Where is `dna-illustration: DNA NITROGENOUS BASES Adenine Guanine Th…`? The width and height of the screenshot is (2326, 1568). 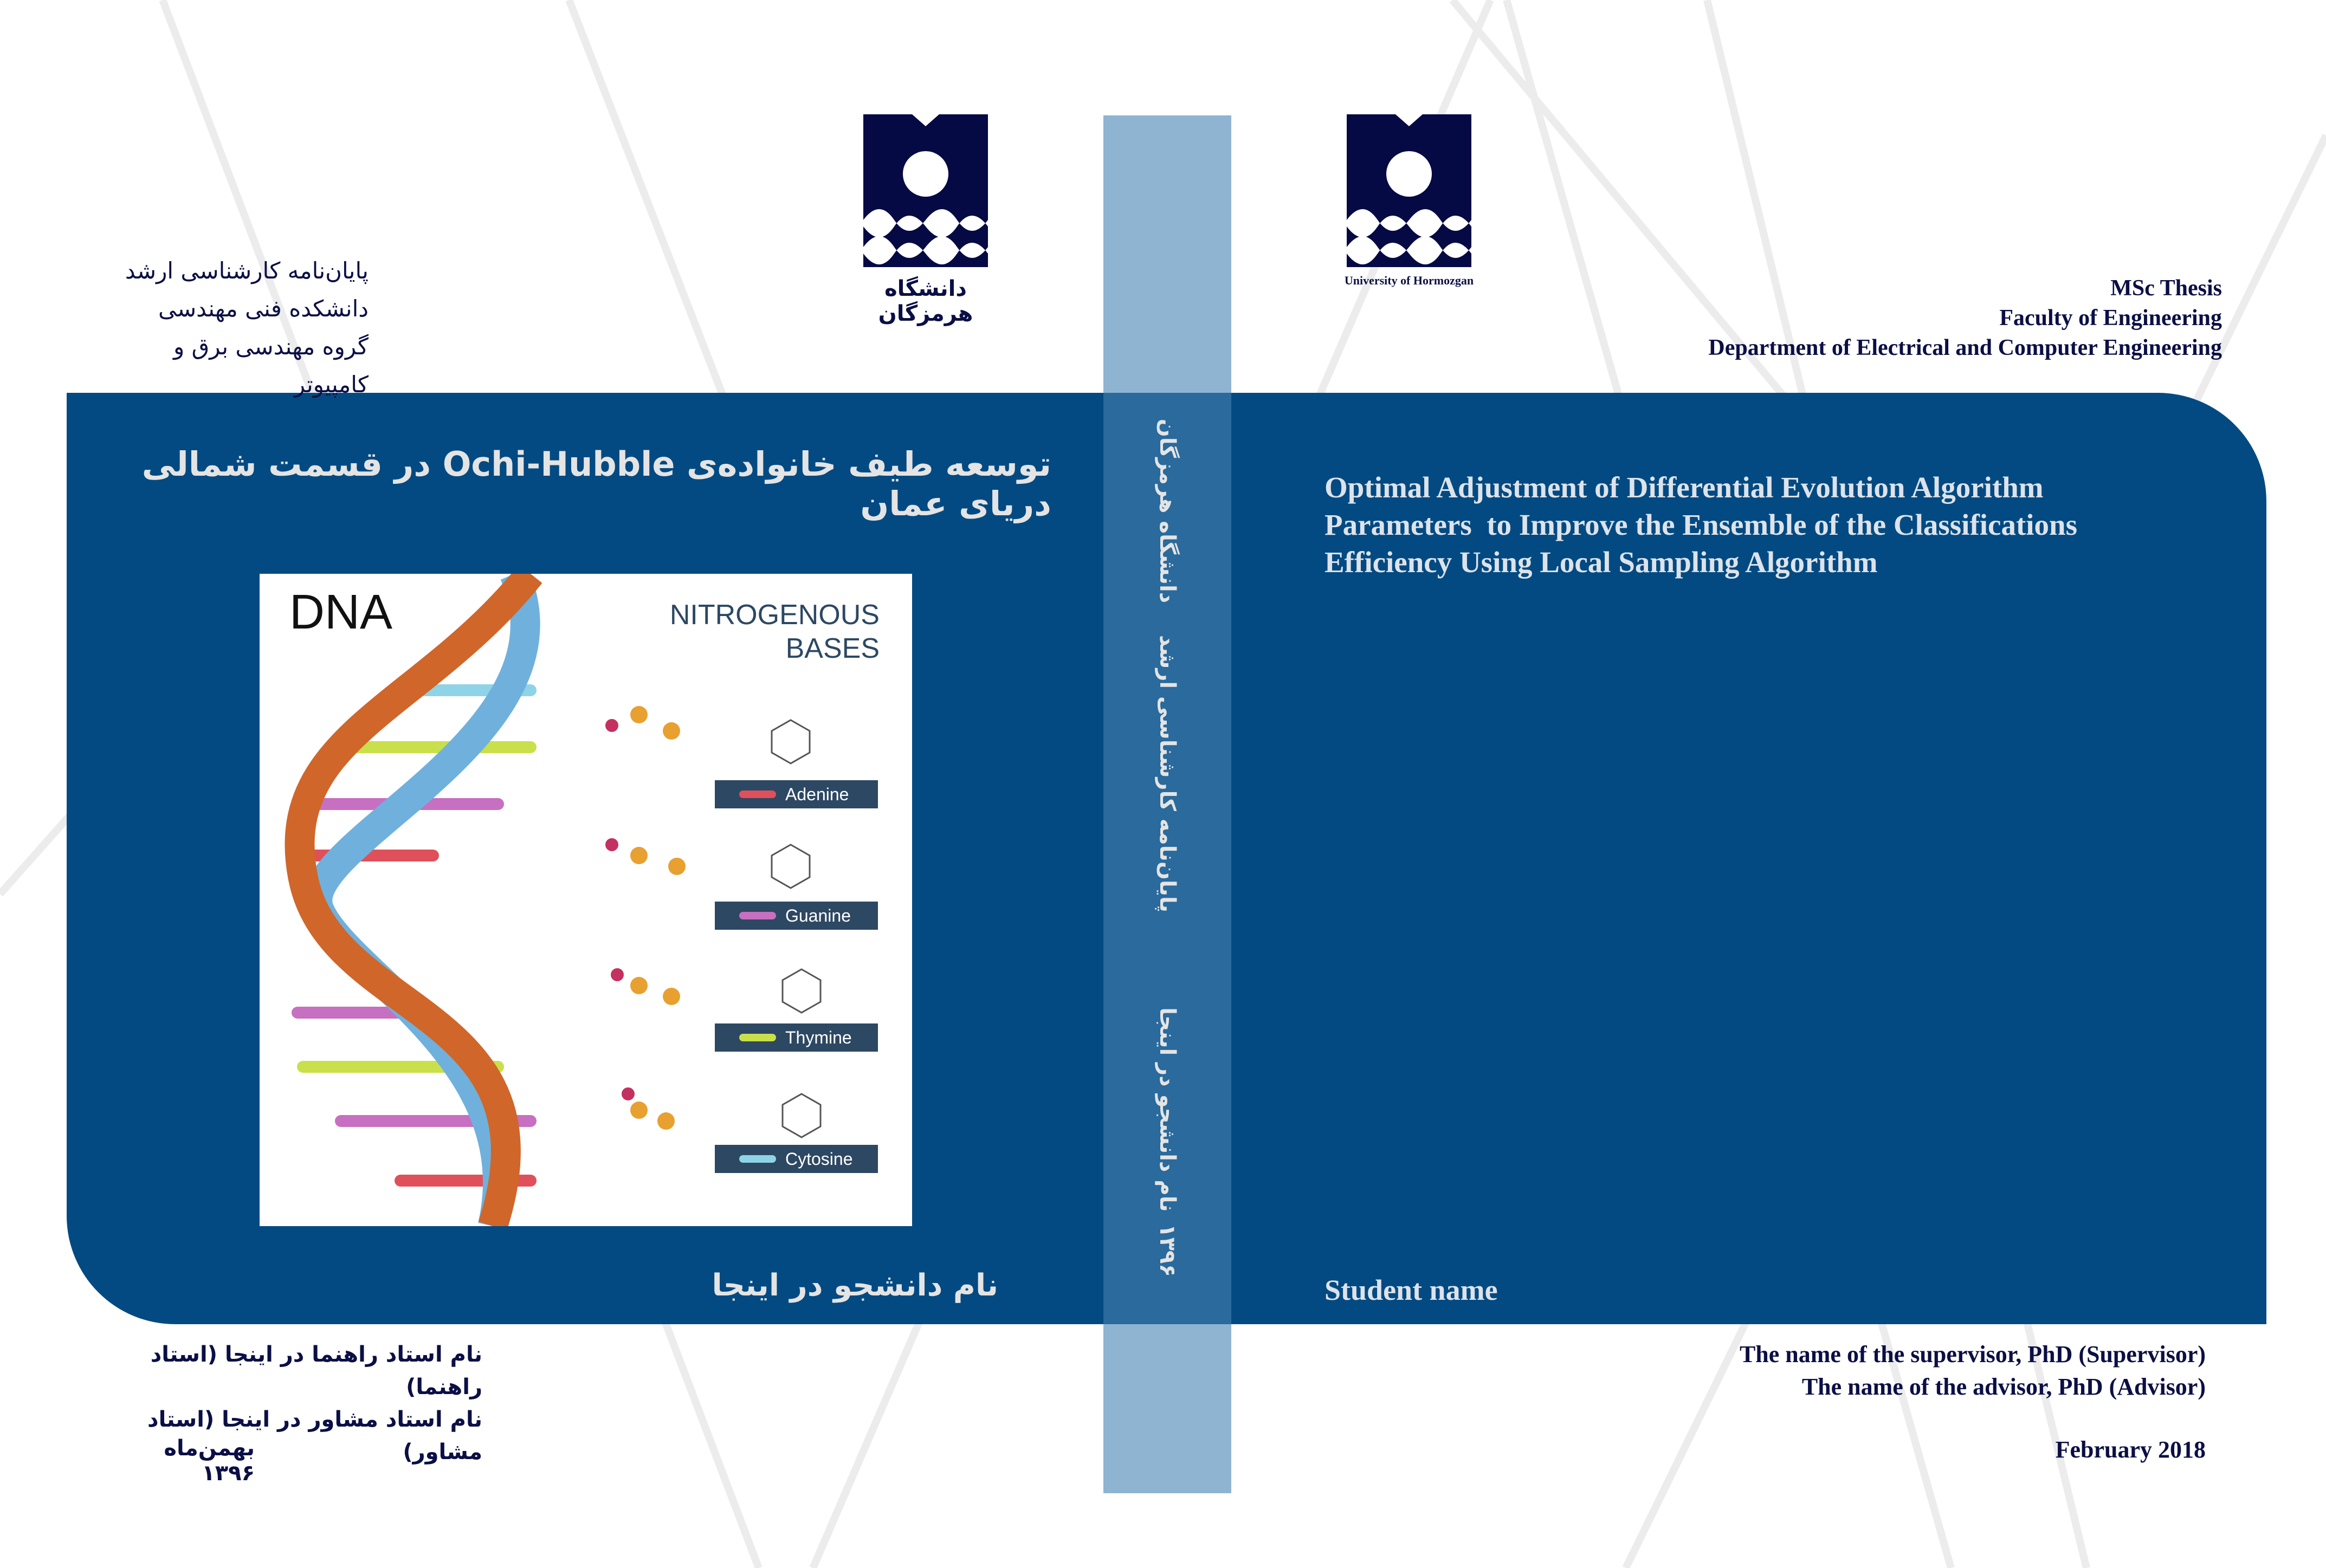
dna-illustration: DNA NITROGENOUS BASES Adenine Guanine Th… is located at coordinates (586, 900).